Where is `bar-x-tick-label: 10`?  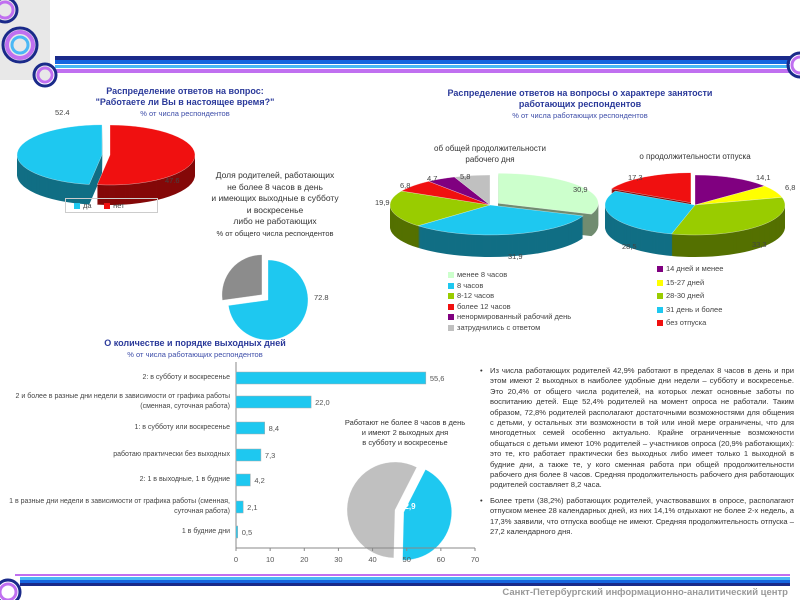
bar-x-tick-label: 10 is located at coordinates (270, 559).